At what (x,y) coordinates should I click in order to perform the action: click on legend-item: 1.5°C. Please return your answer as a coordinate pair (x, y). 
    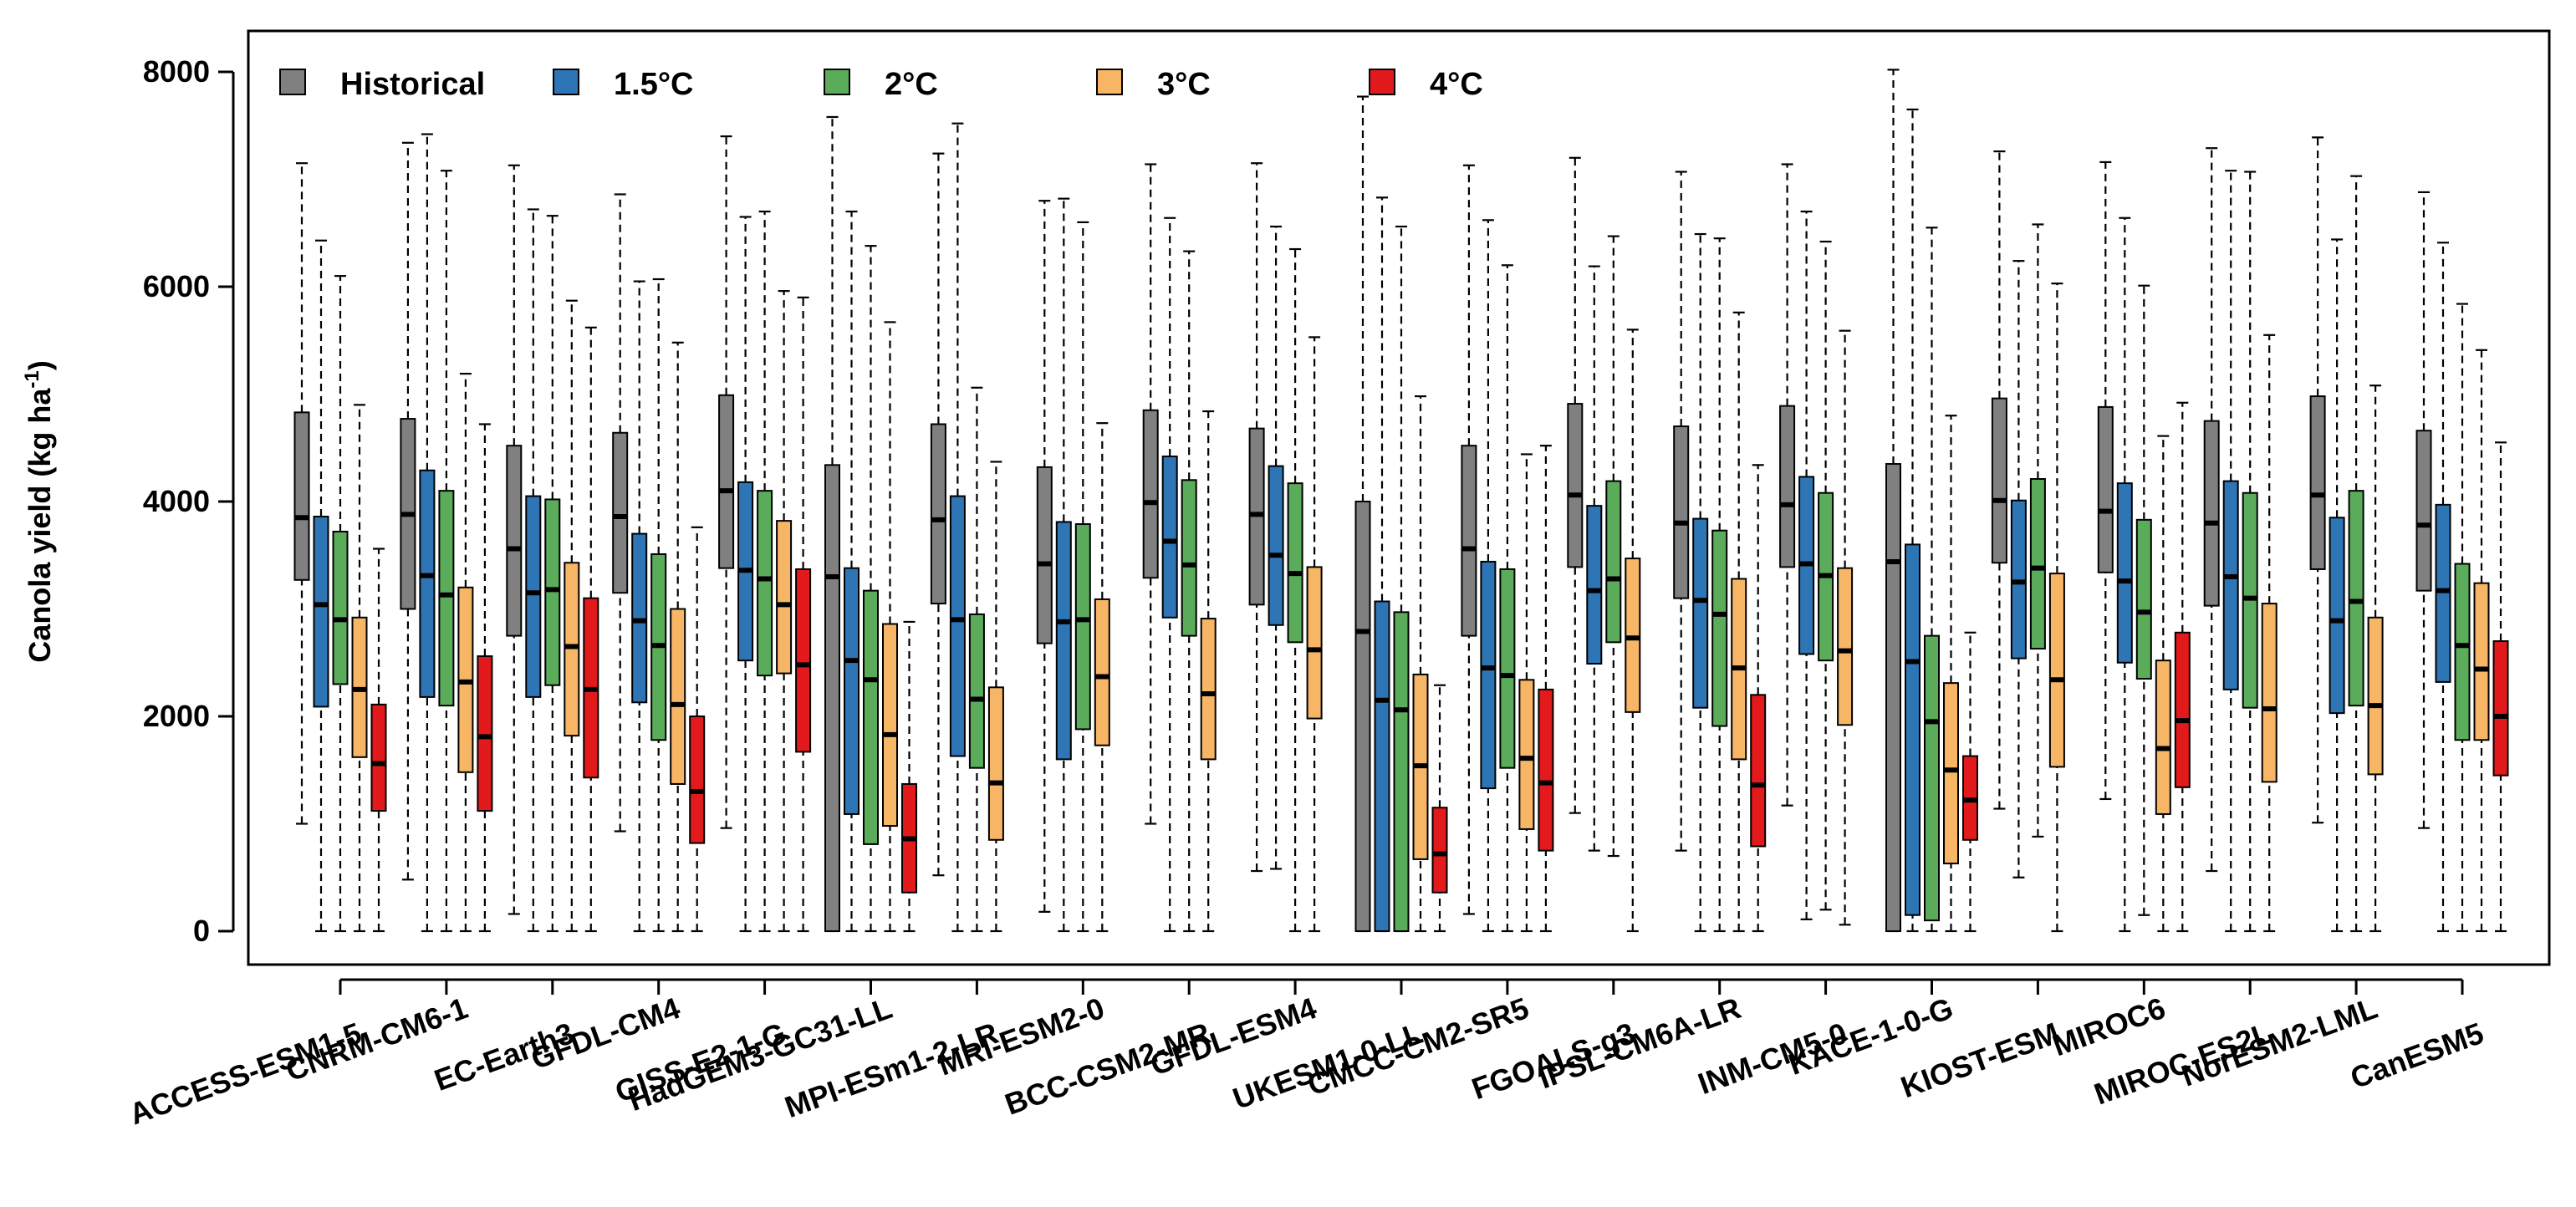
    Looking at the image, I should click on (623, 84).